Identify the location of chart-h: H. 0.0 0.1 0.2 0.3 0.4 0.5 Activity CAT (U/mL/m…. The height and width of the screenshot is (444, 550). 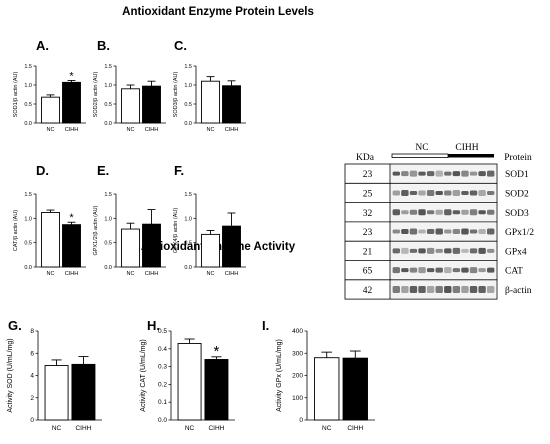
(187, 375).